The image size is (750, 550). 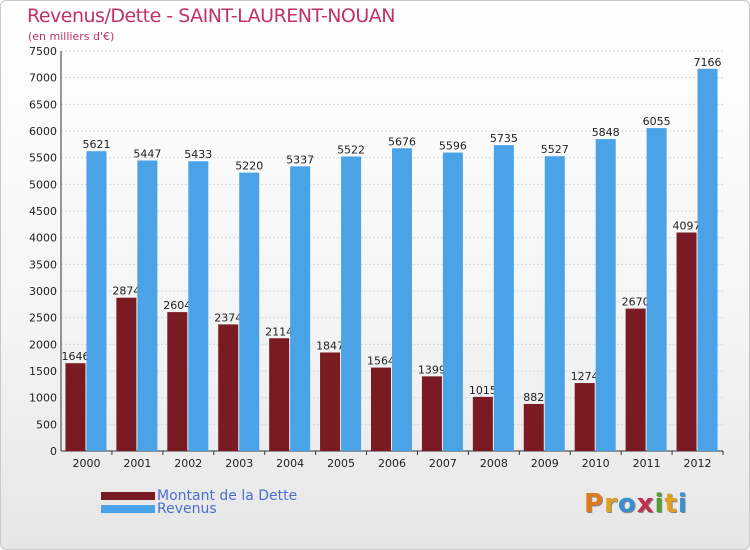 I want to click on data-label-revenus: 5527, so click(x=555, y=149).